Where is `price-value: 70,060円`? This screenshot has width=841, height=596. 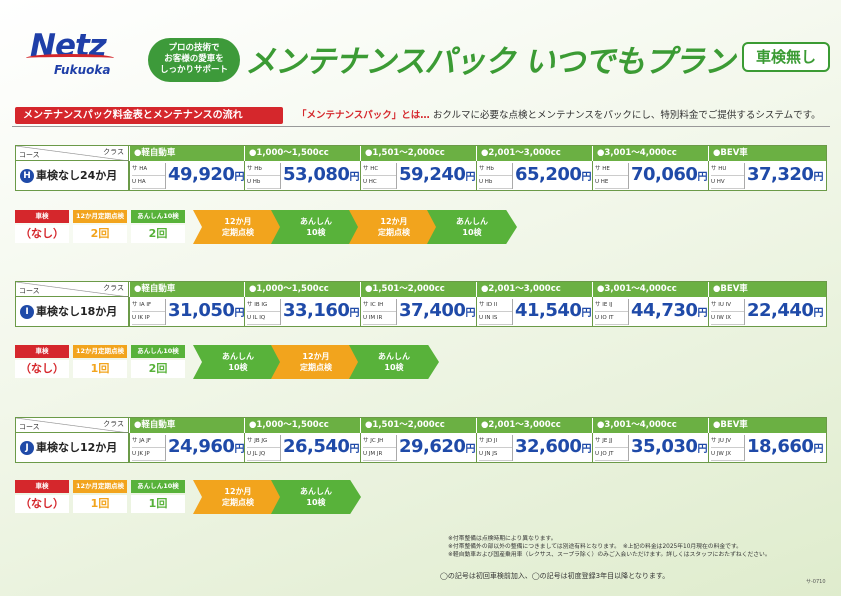 price-value: 70,060円 is located at coordinates (669, 174).